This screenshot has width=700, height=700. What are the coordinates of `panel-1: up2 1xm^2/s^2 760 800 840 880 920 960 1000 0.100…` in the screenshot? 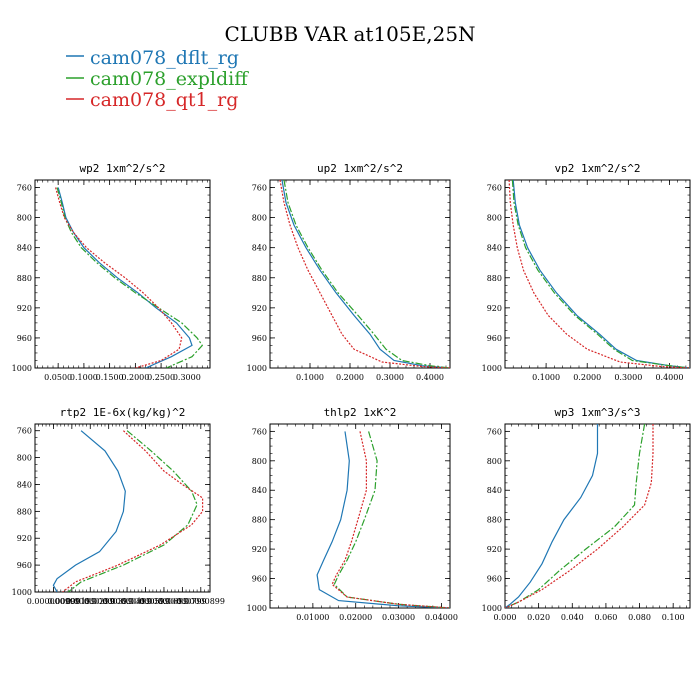 It's located at (349, 272).